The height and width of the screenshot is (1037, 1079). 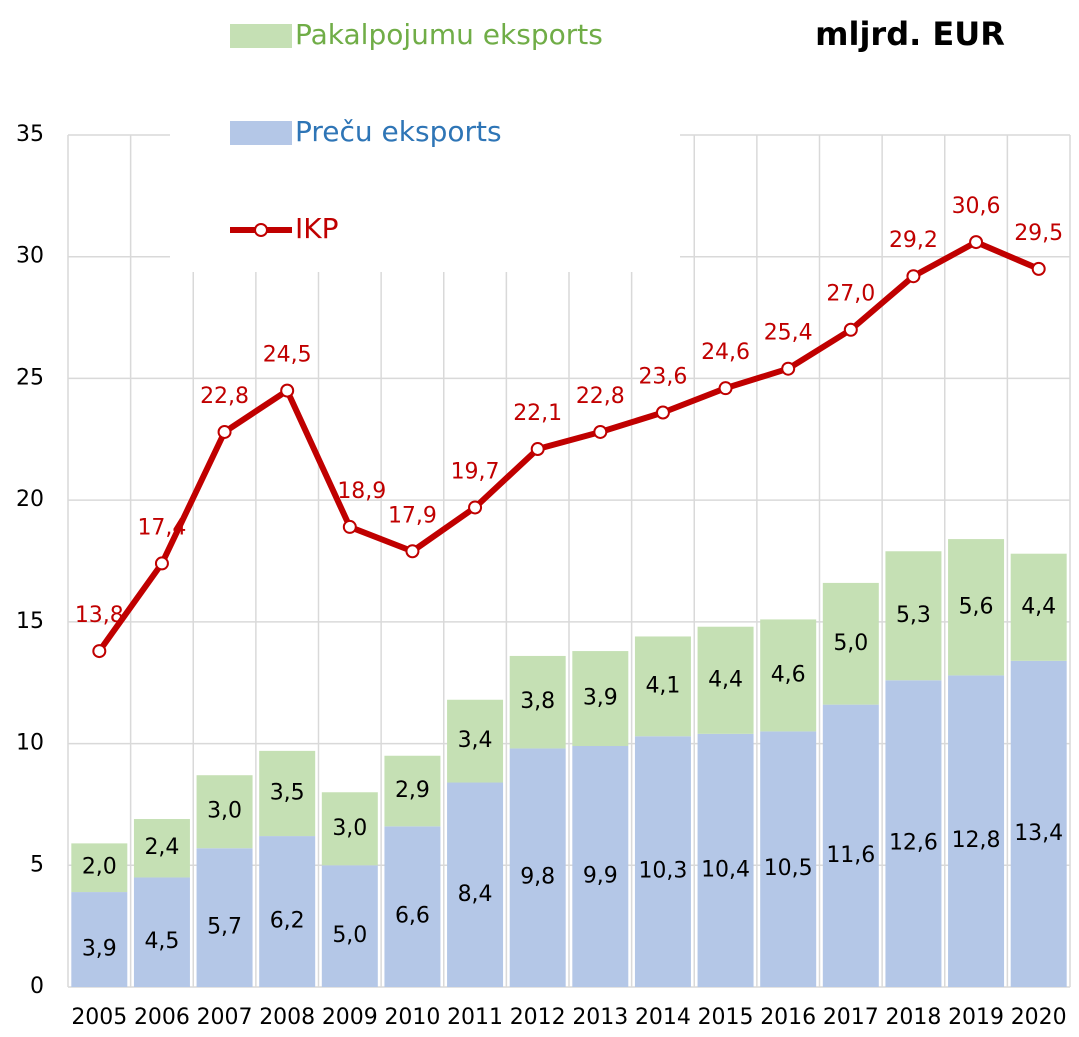 What do you see at coordinates (398, 131) in the screenshot?
I see `legend-label: Preču eksports` at bounding box center [398, 131].